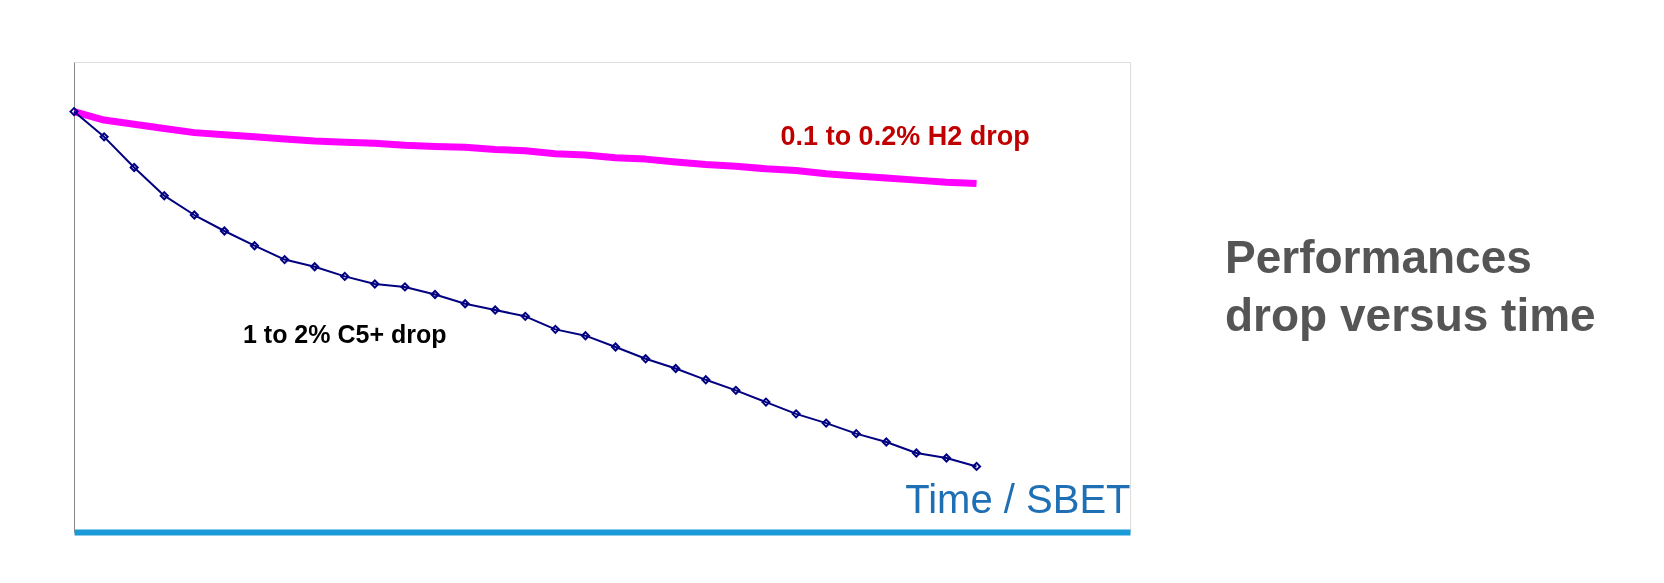  I want to click on text: Performances drop versus time, so click(1410, 286).